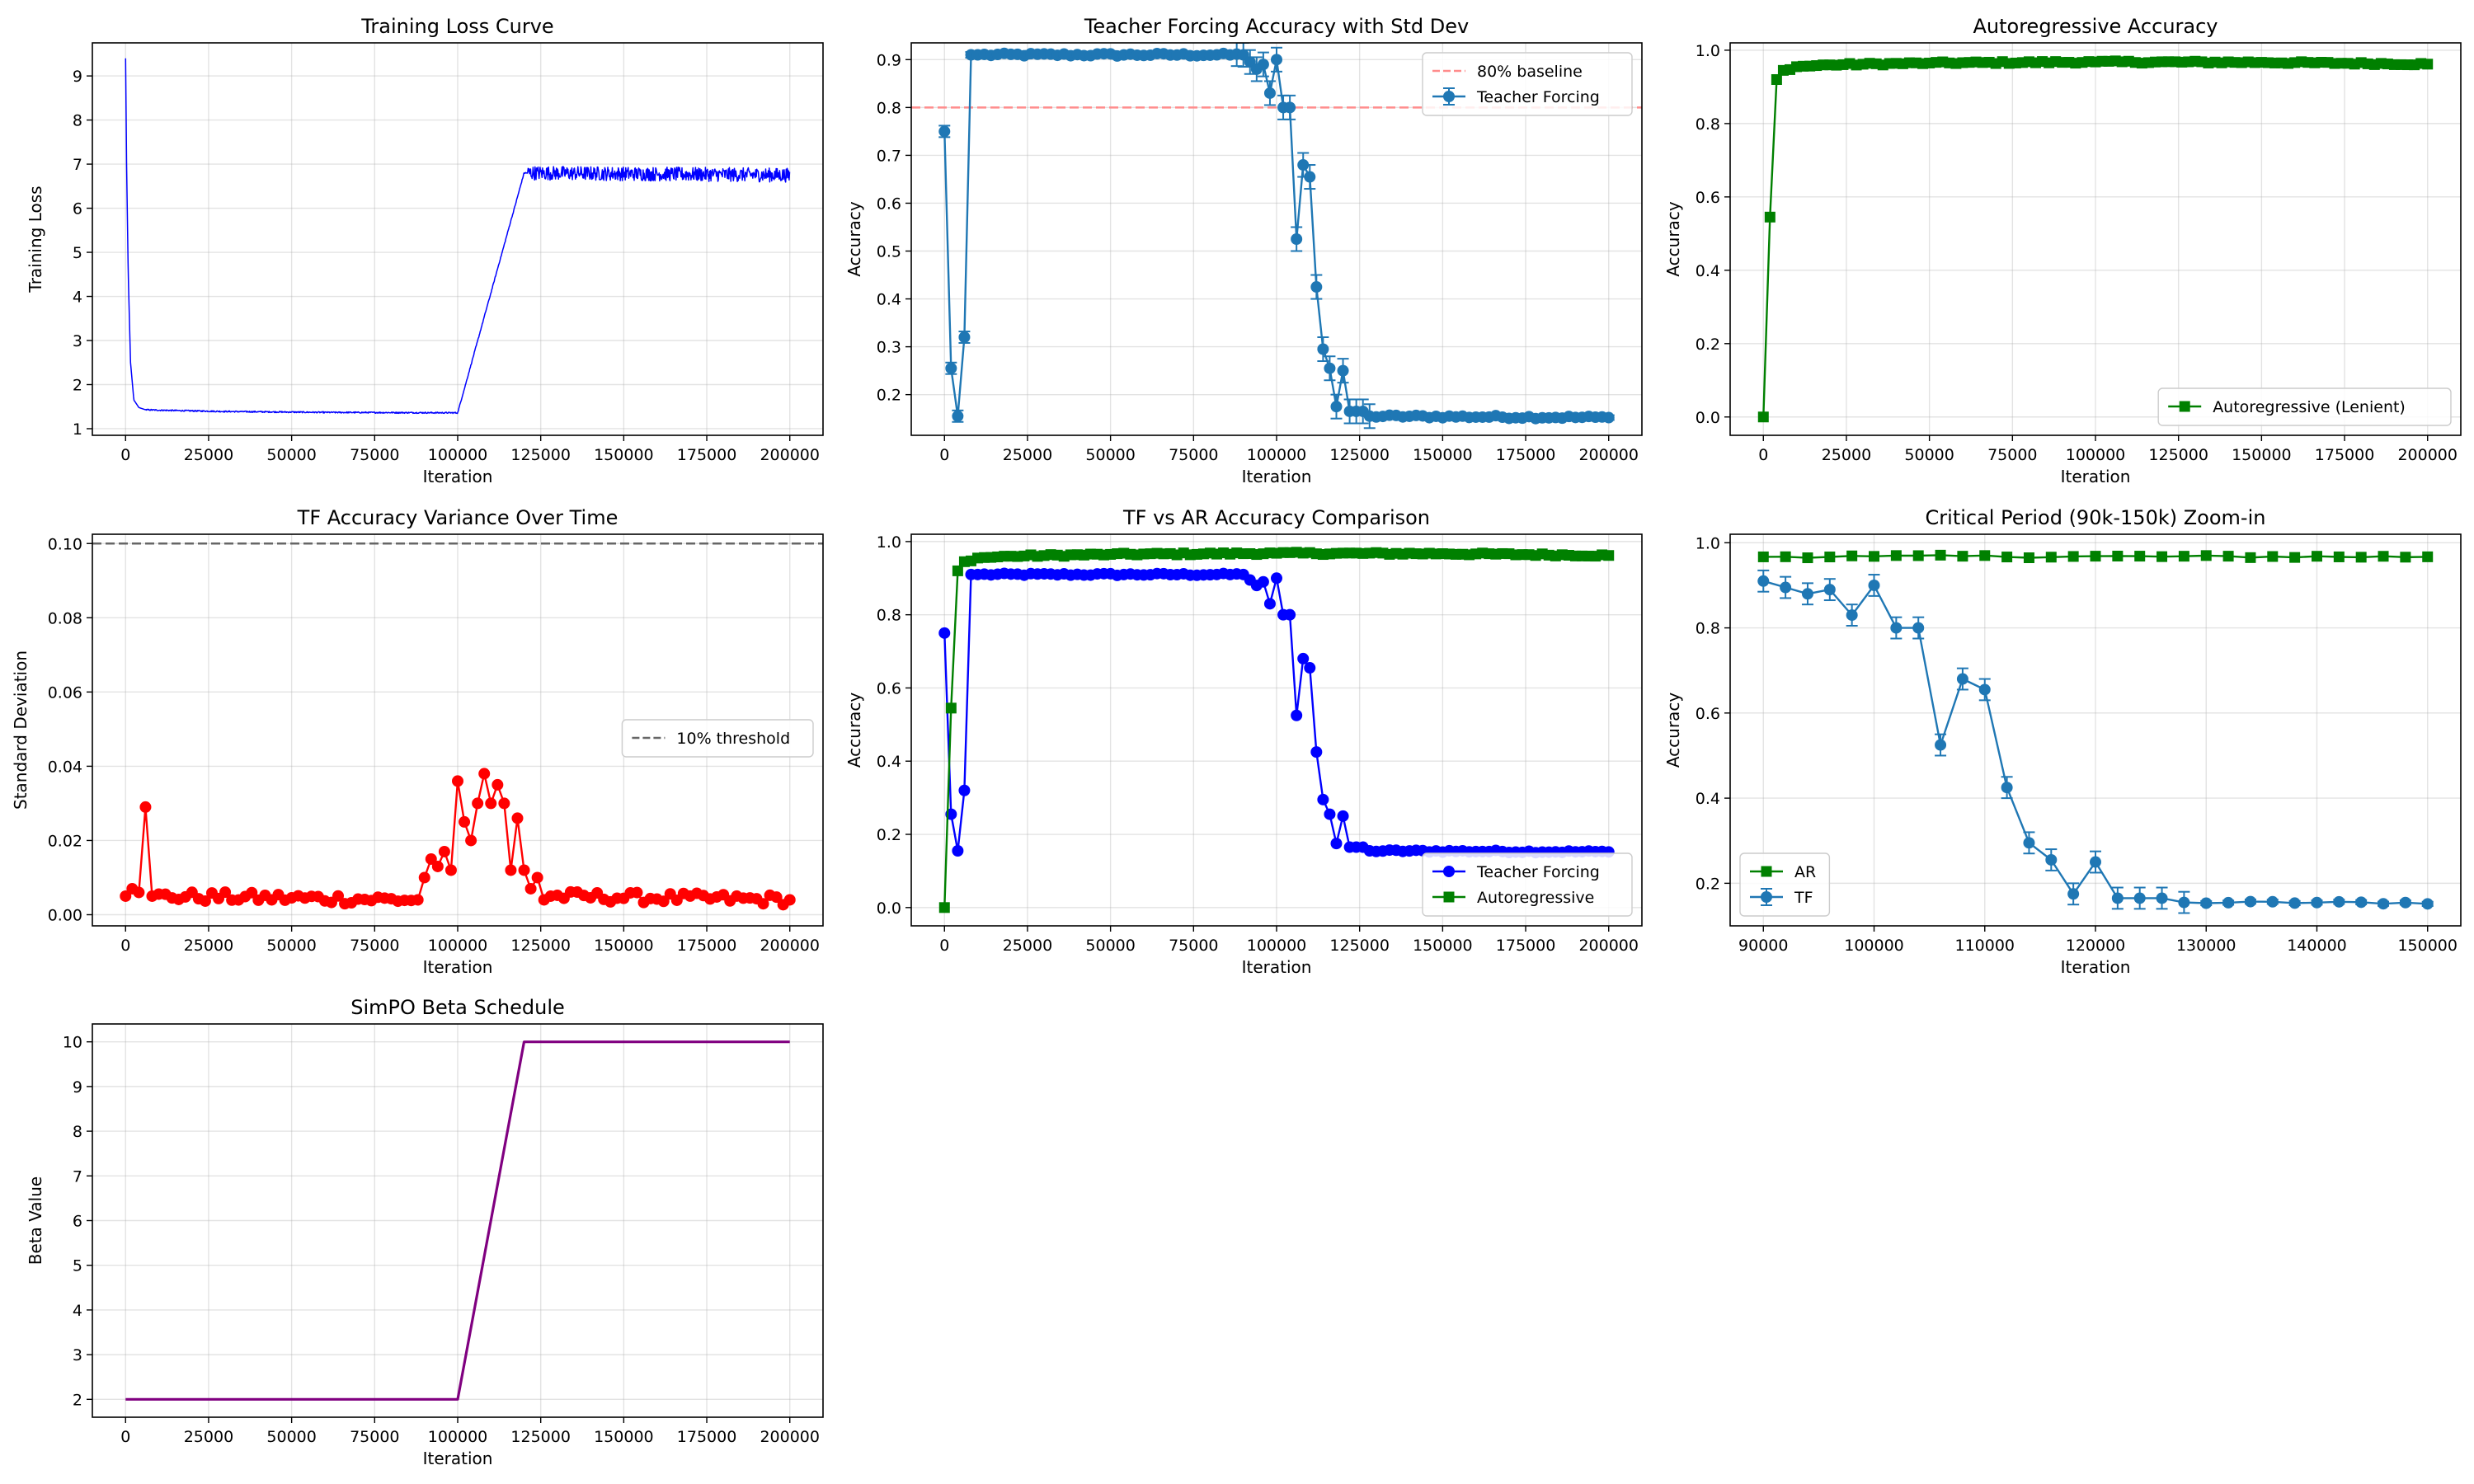 The width and height of the screenshot is (2474, 1484). I want to click on legend-label-autoregressive-lenient-: Autoregressive (Lenient), so click(2309, 407).